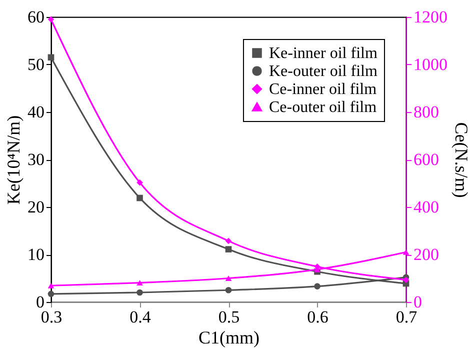 This screenshot has height=355, width=474. Describe the element at coordinates (317, 317) in the screenshot. I see `x-tick-label: 0.6` at that location.